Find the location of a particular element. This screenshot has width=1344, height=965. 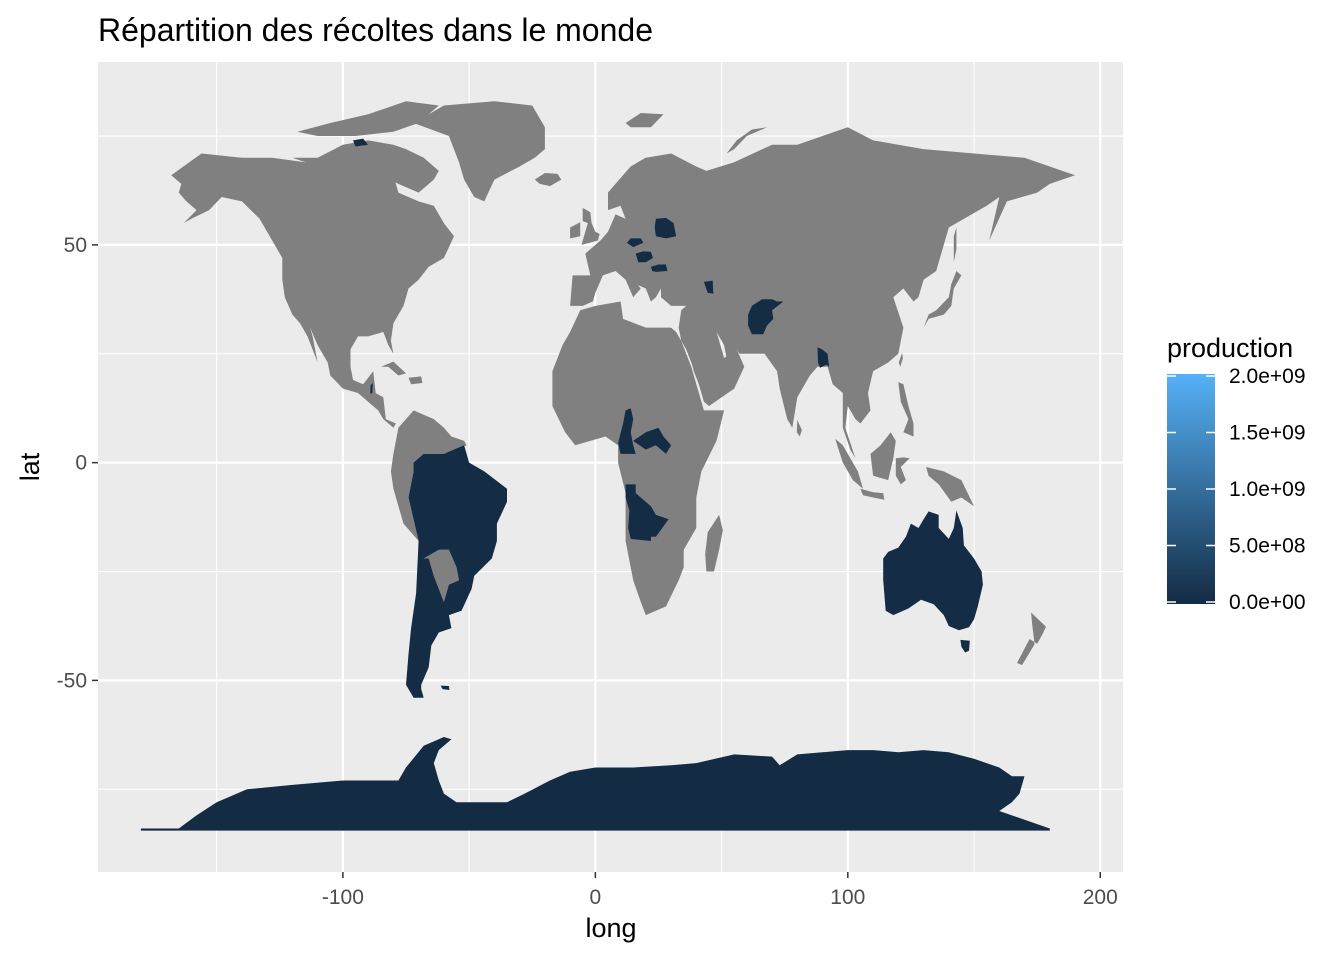

x-tick-label: 200 is located at coordinates (1100, 897).